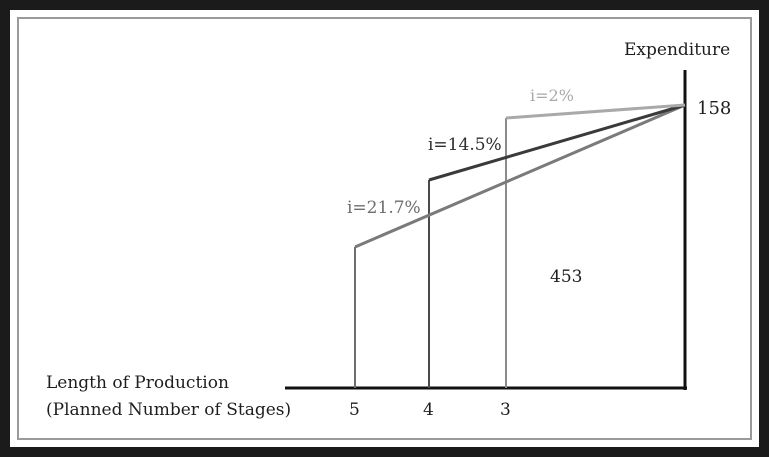  I want to click on line-label-i-14-5: i=14.5%, so click(465, 145).